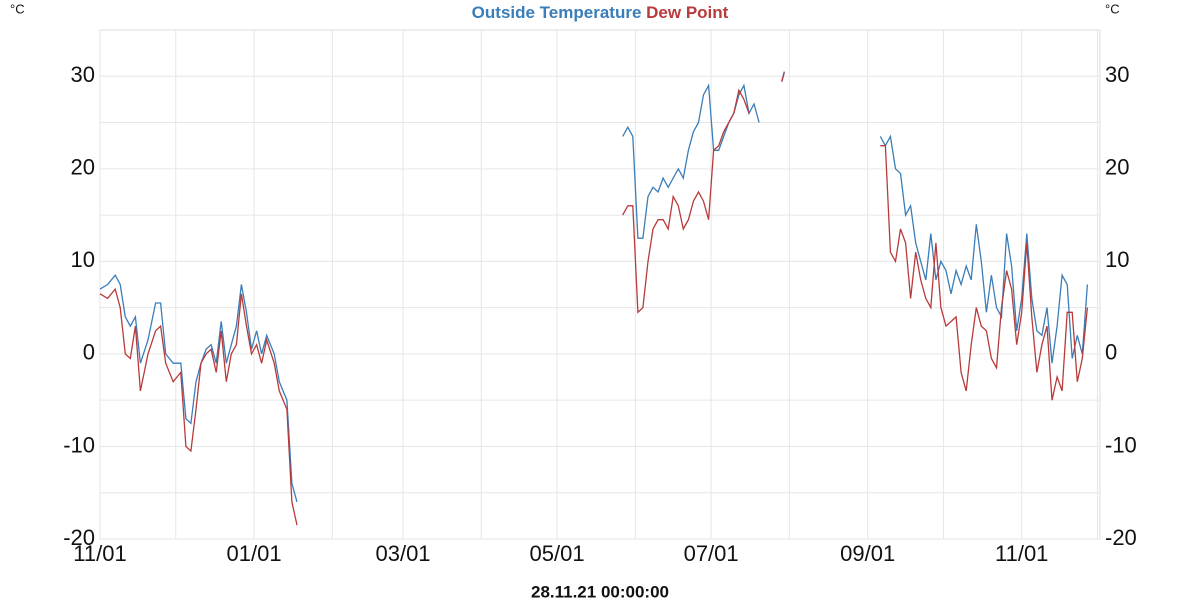  What do you see at coordinates (1117, 74) in the screenshot?
I see `y2-tick-label: 30` at bounding box center [1117, 74].